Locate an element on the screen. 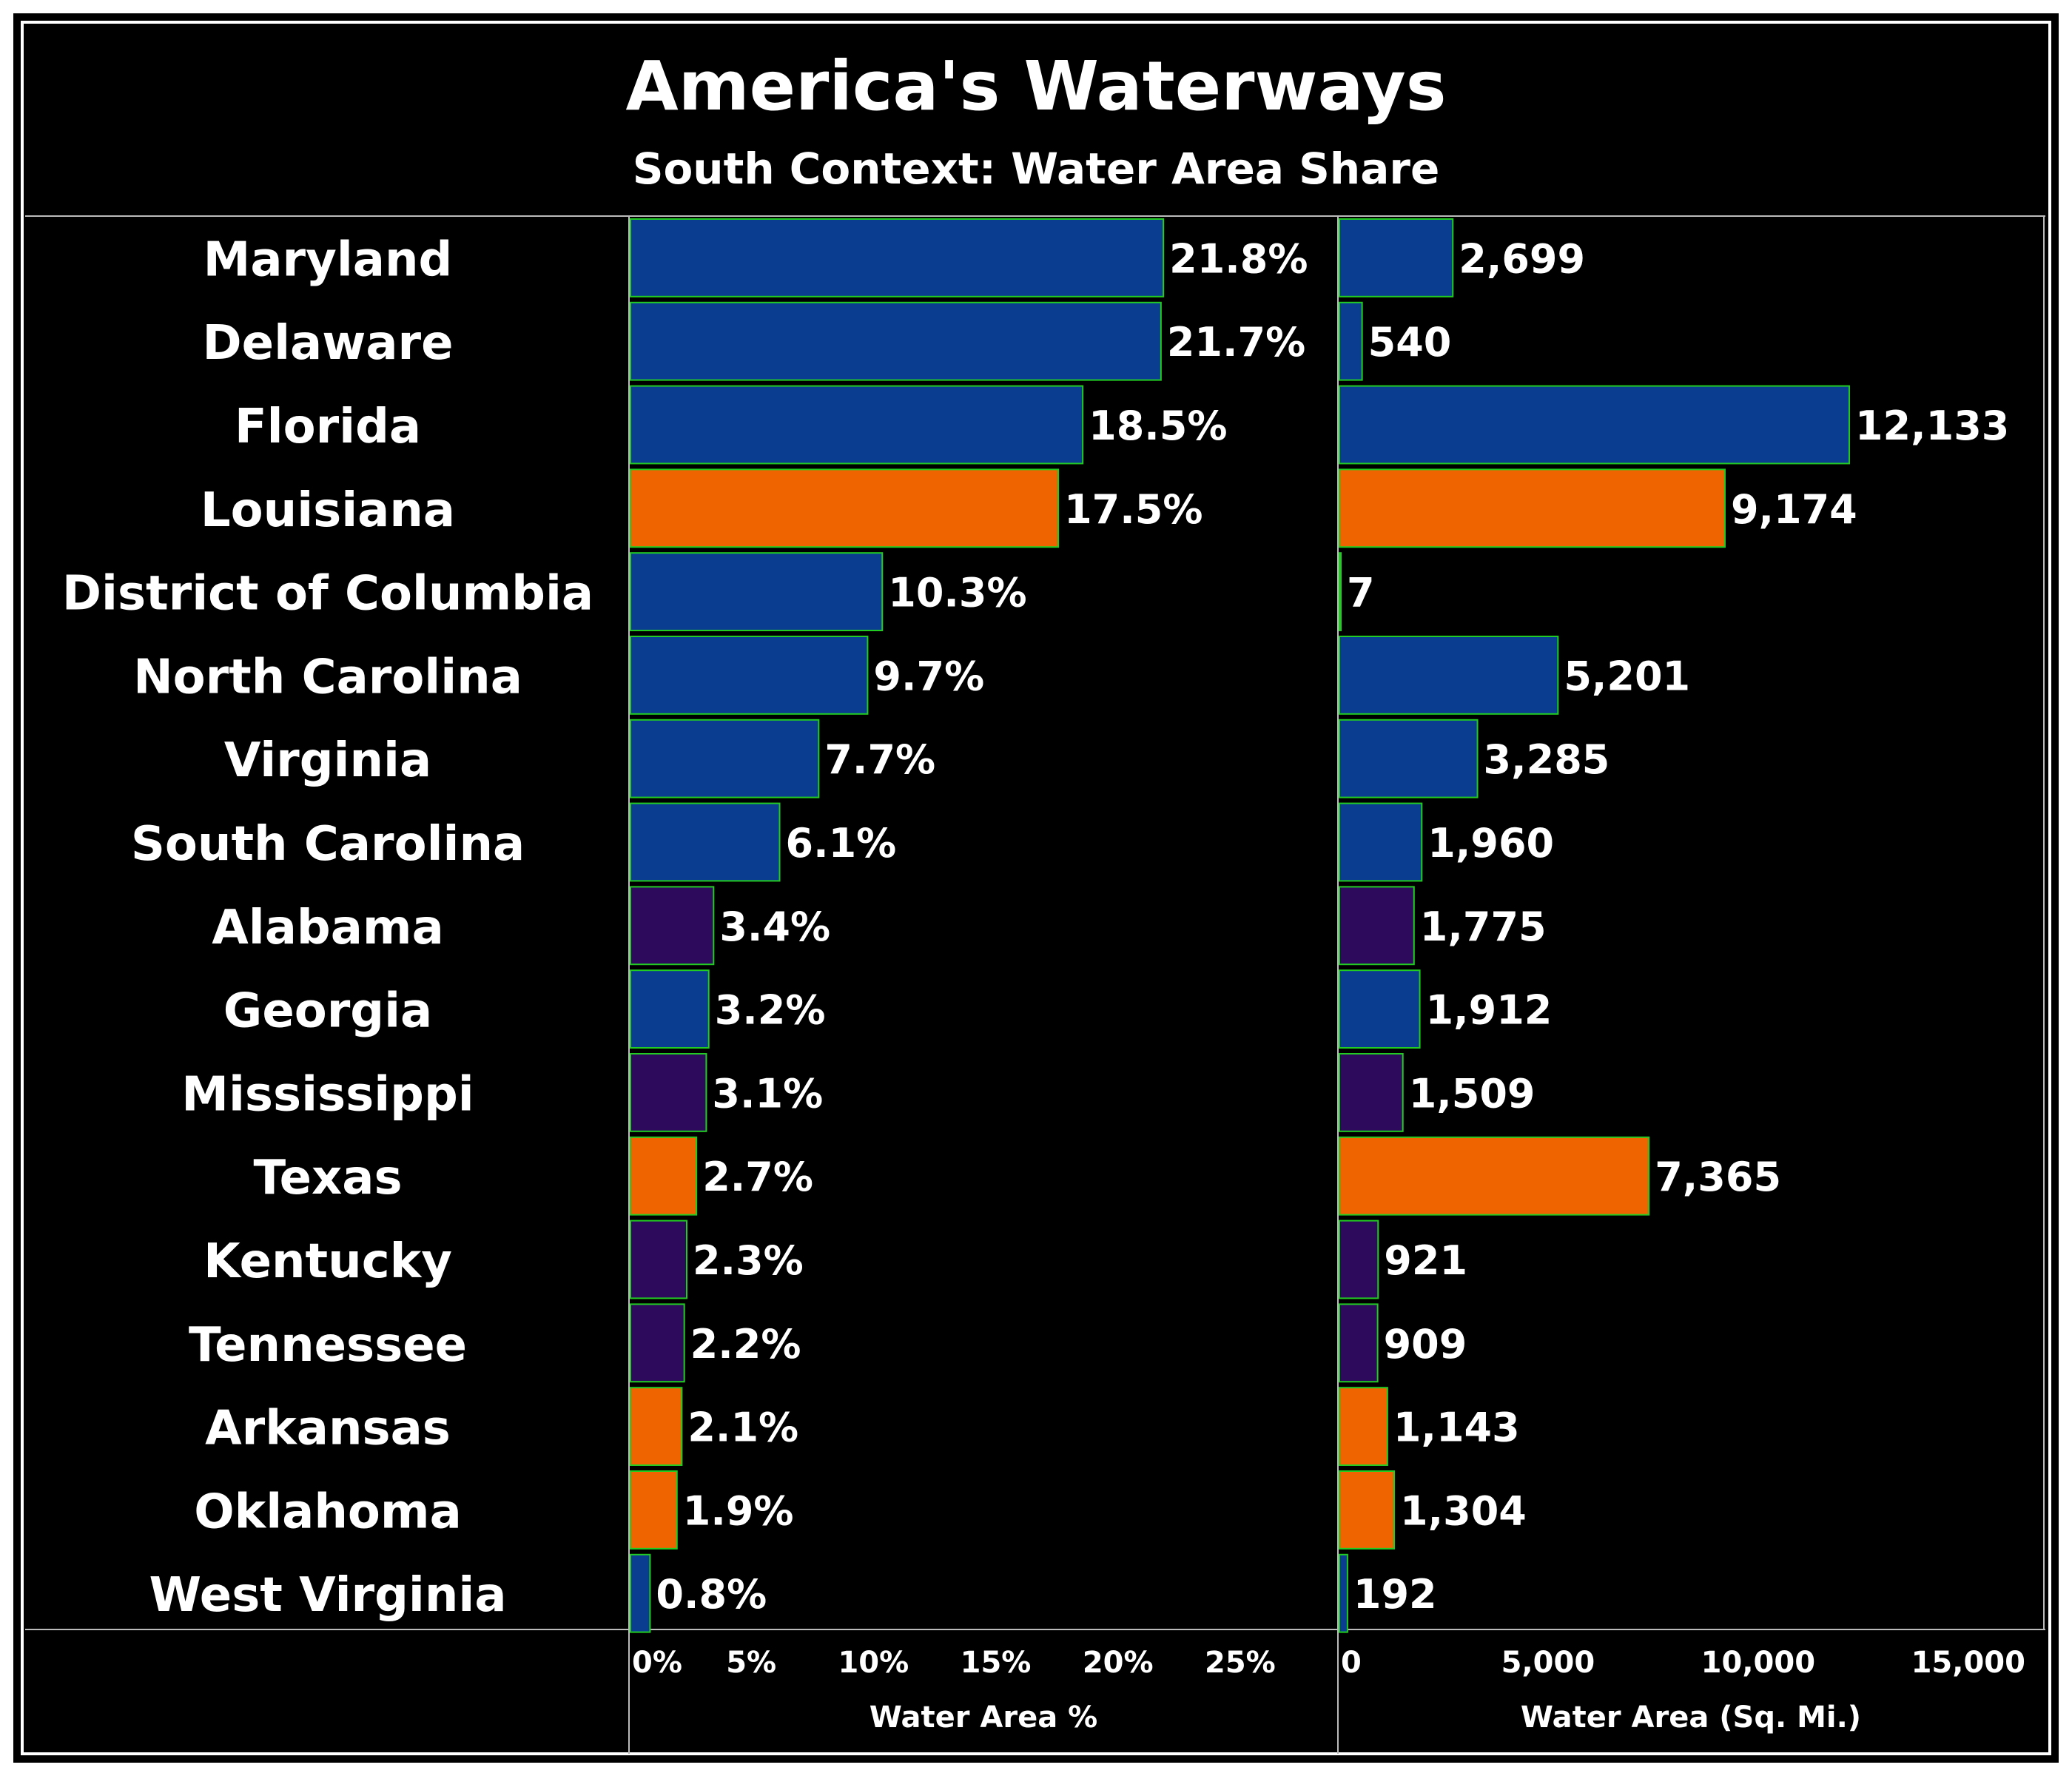 This screenshot has width=2072, height=1776. category-label: Virginia is located at coordinates (327, 760).